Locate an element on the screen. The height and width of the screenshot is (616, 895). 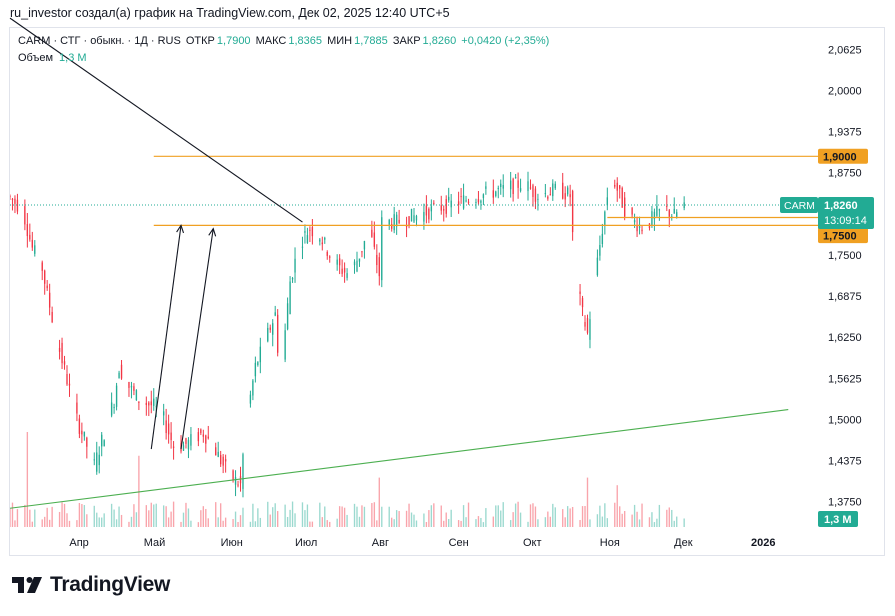
y-tick-label: 1,4375 is located at coordinates (845, 462).